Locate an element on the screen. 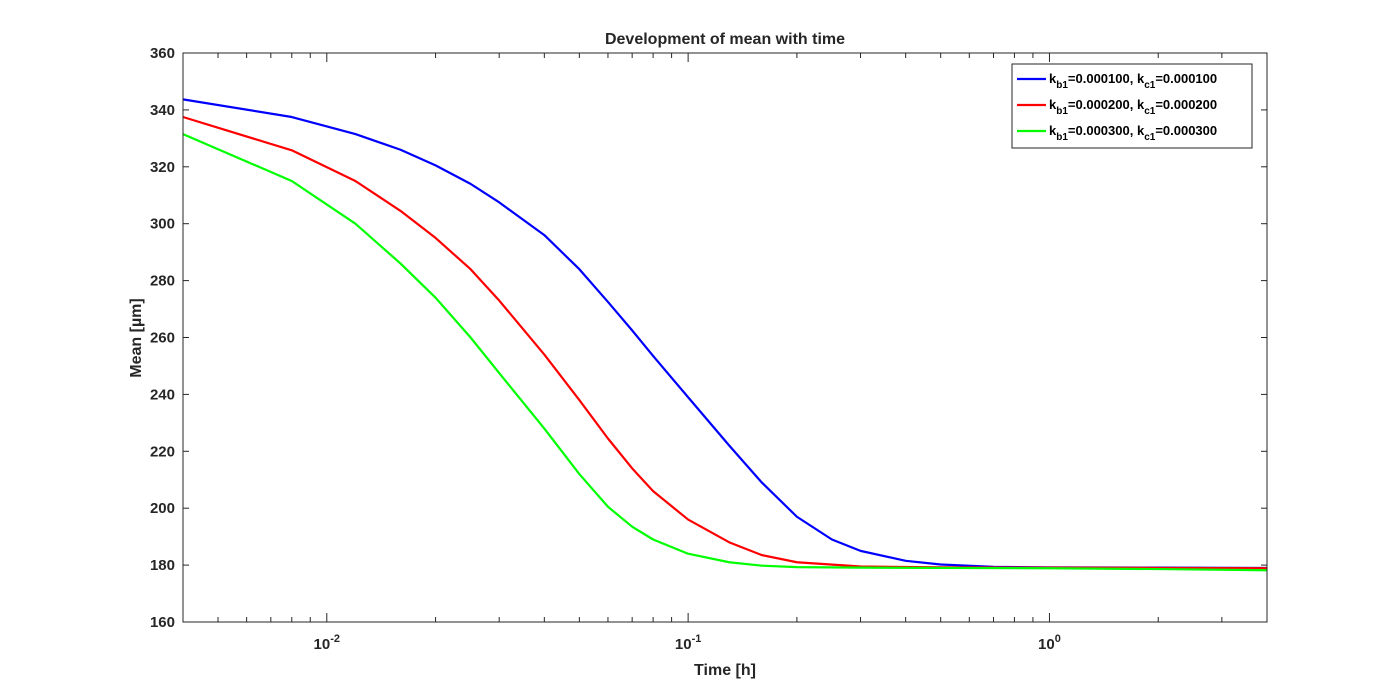 The height and width of the screenshot is (700, 1400). y-tick-label: 220 is located at coordinates (162, 451).